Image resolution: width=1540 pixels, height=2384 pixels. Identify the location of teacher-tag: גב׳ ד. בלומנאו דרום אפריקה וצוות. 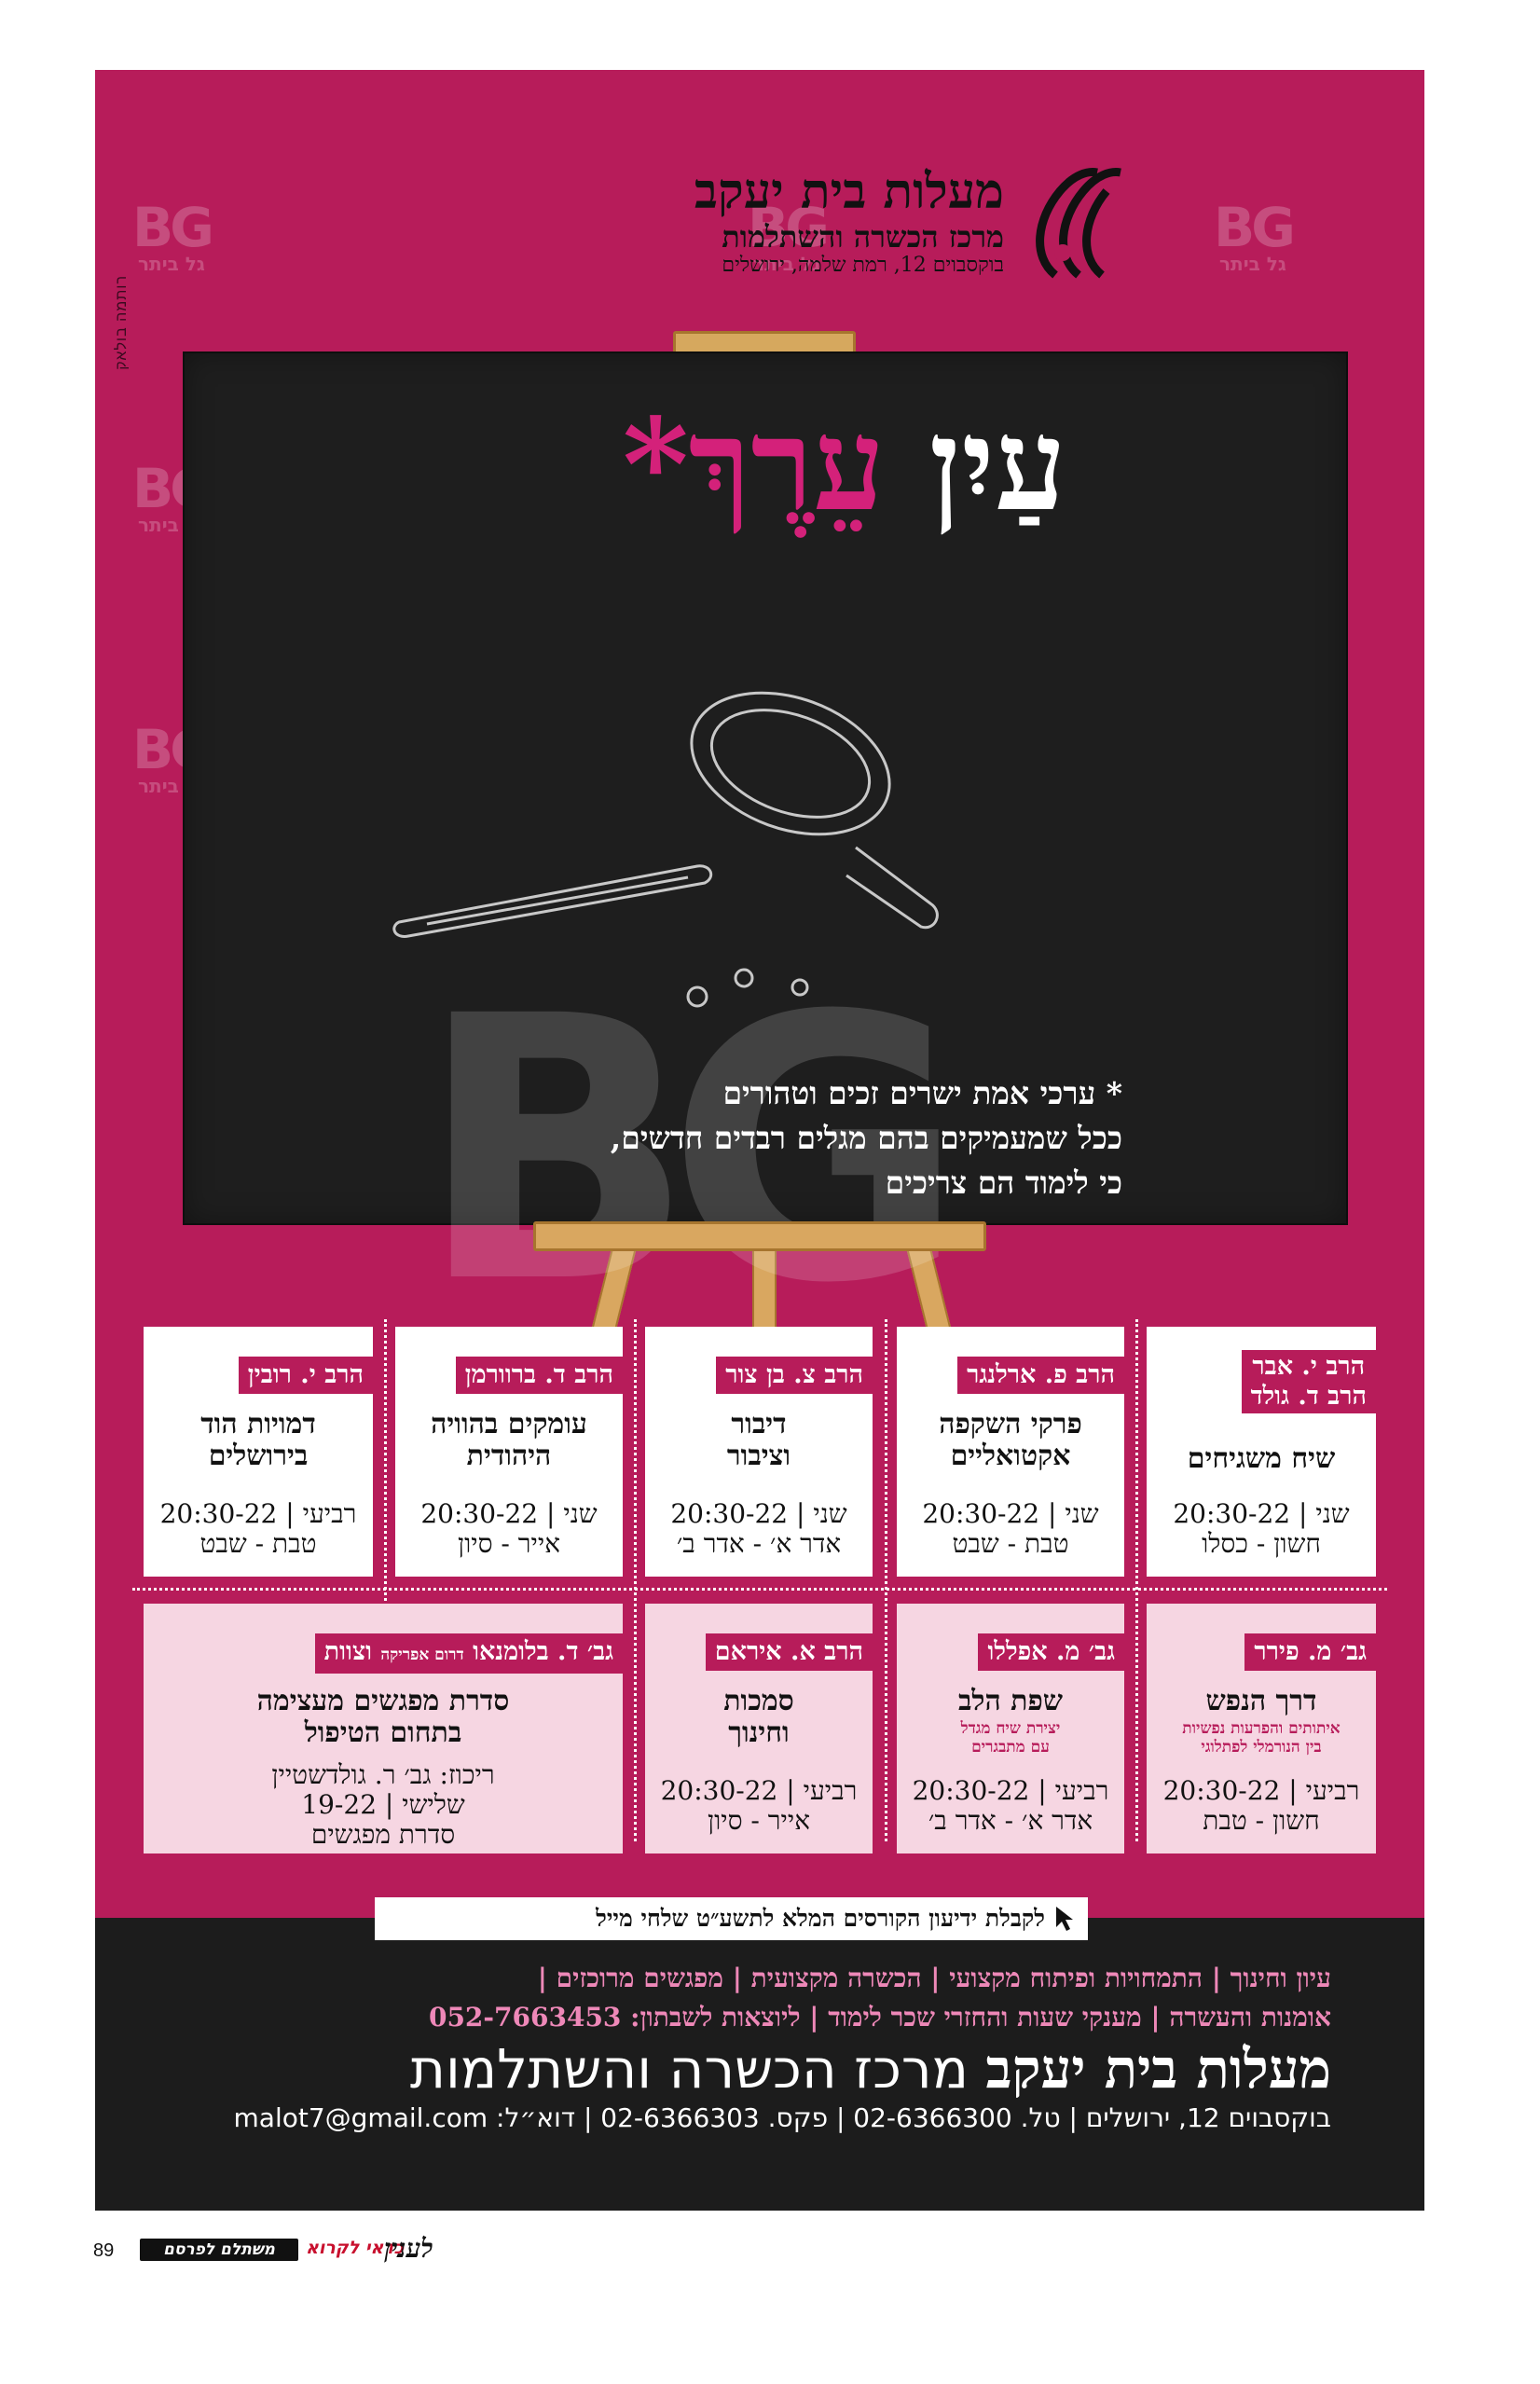
(468, 1653).